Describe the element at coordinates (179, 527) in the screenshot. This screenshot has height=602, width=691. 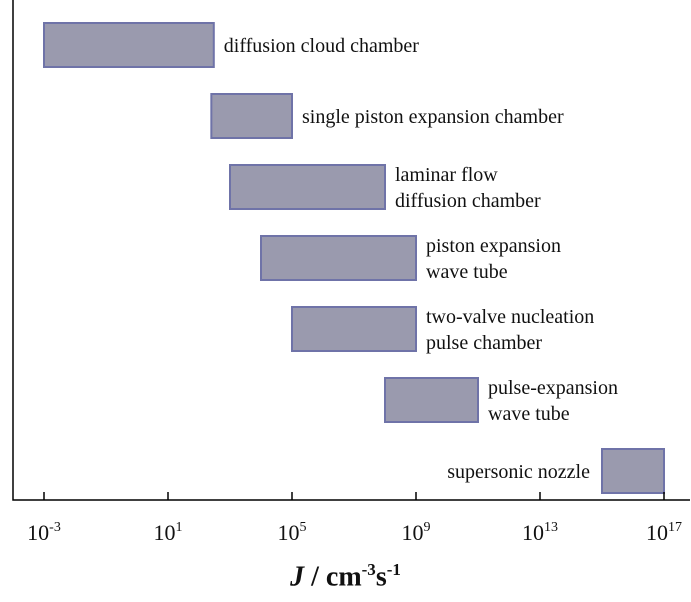
I see `x-tick-exponent: 1` at that location.